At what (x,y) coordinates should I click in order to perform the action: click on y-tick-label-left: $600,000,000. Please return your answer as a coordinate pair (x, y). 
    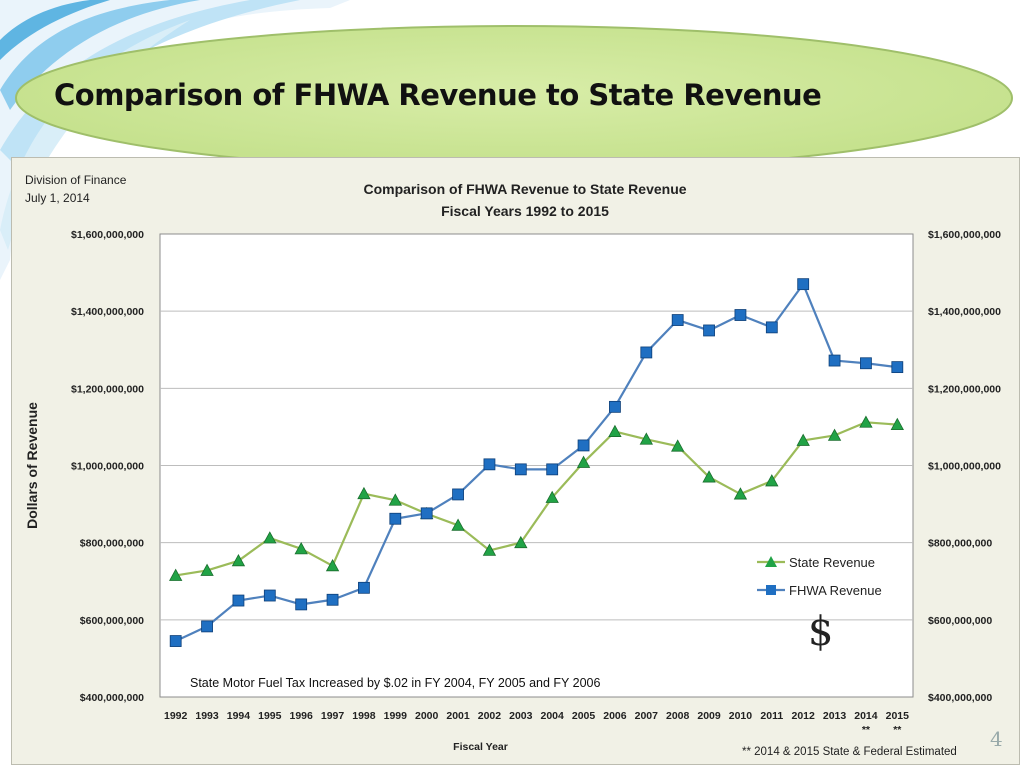
    Looking at the image, I should click on (112, 621).